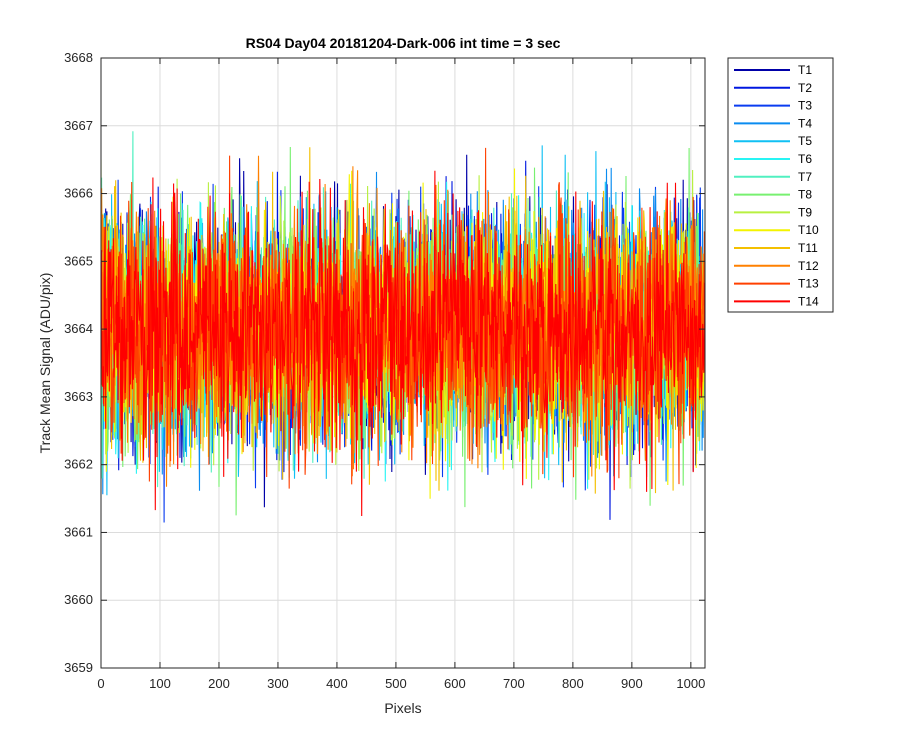  What do you see at coordinates (402, 708) in the screenshot?
I see `x-axis-label: Pixels` at bounding box center [402, 708].